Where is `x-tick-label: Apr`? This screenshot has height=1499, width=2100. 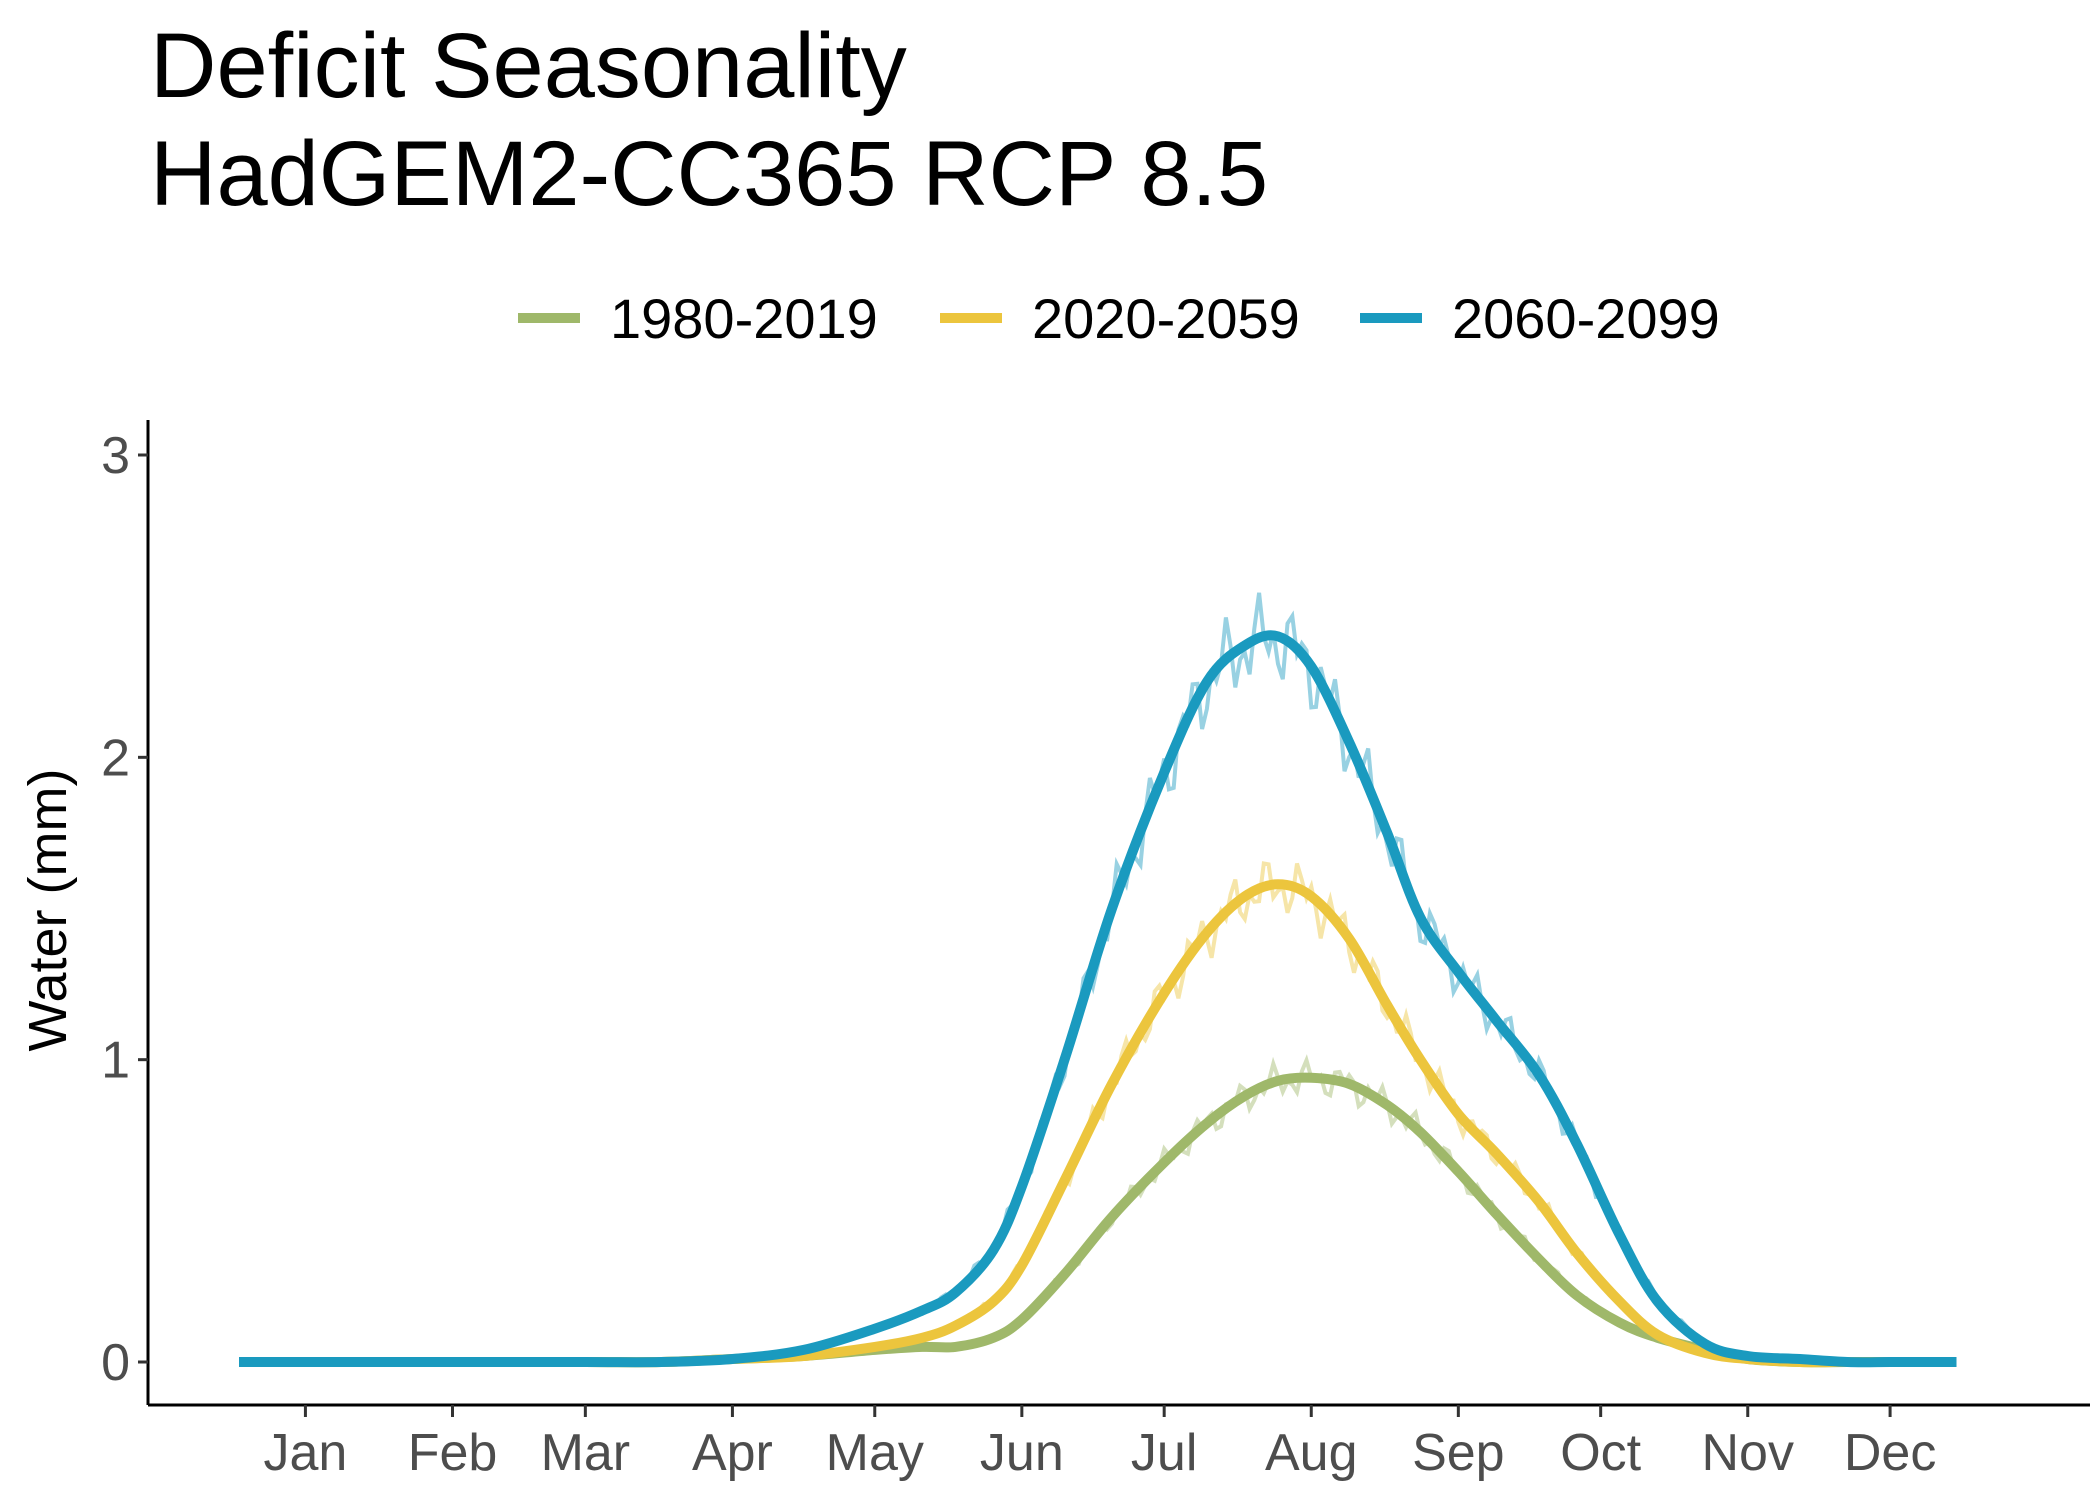
x-tick-label: Apr is located at coordinates (732, 1453).